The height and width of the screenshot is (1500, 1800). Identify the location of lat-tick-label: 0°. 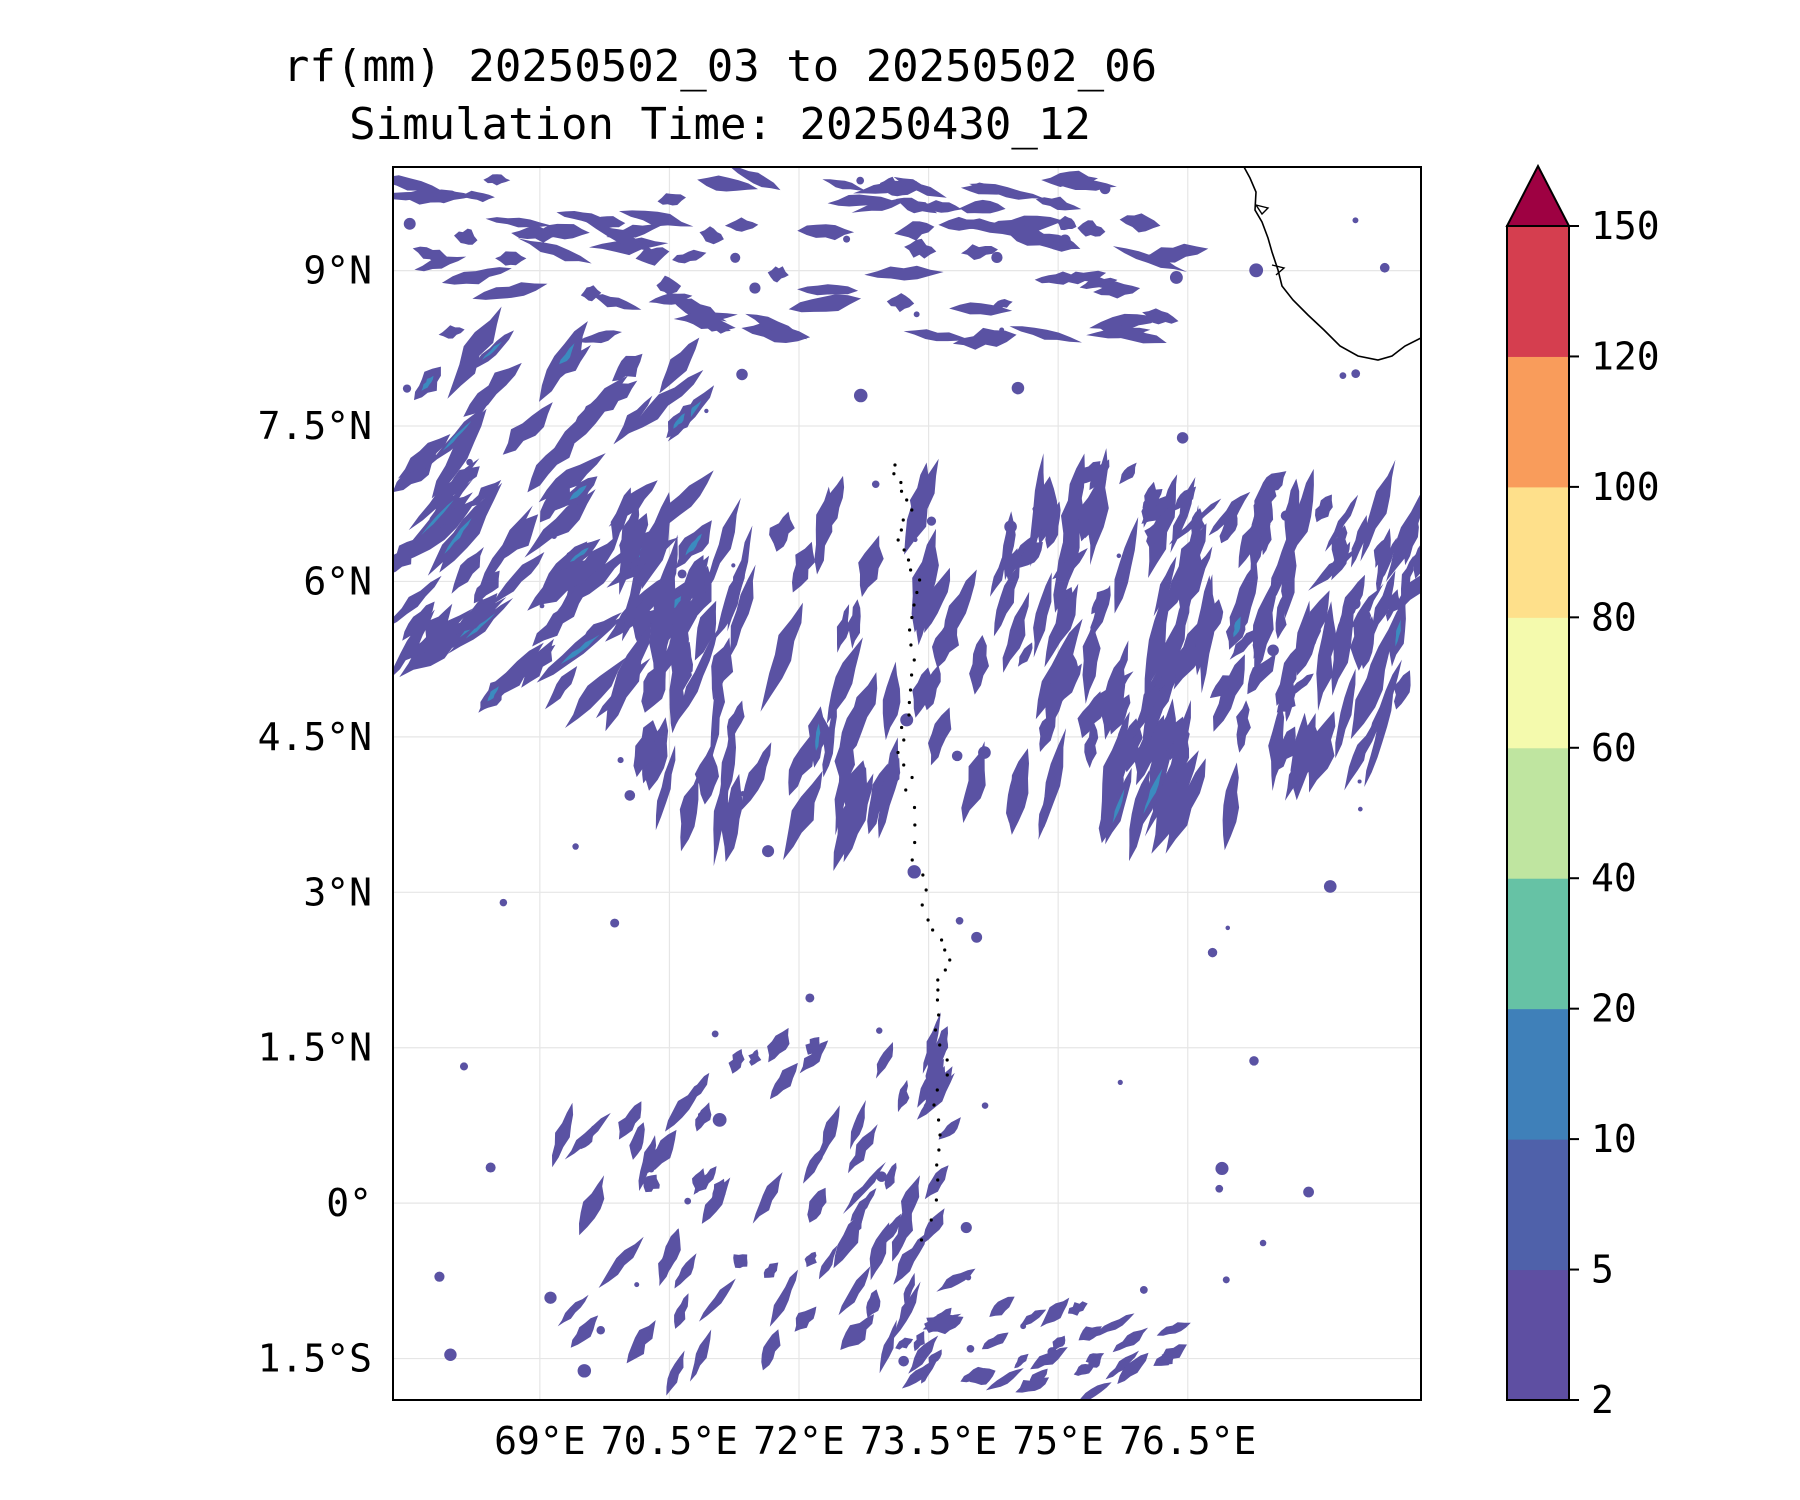
(349, 1203).